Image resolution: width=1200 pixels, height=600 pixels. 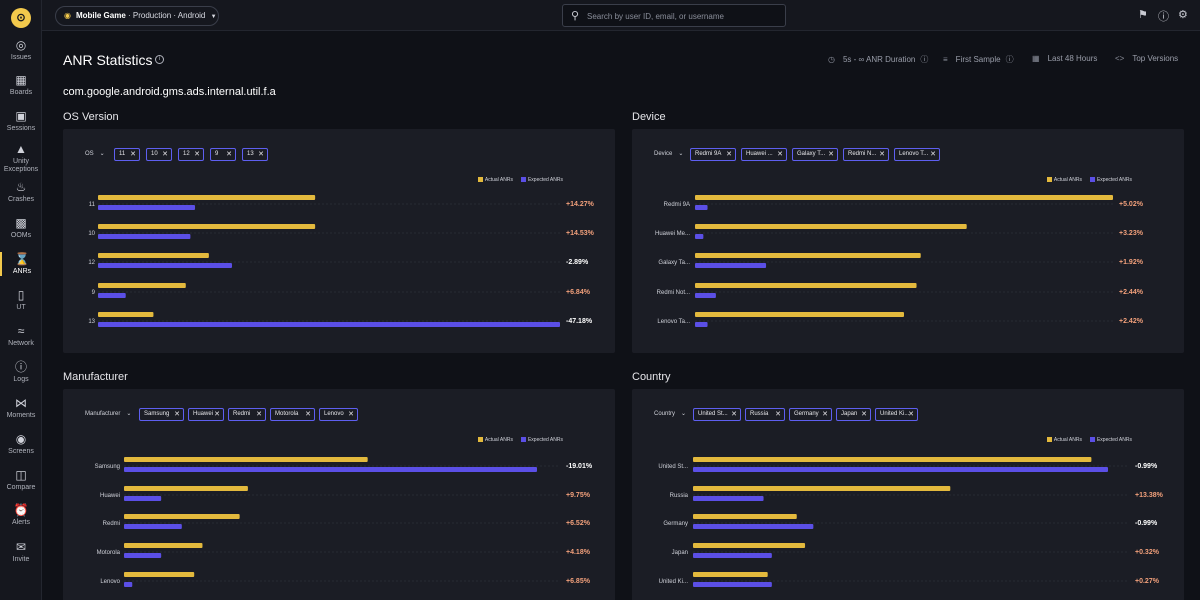 I want to click on info-icon: i, so click(x=159, y=59).